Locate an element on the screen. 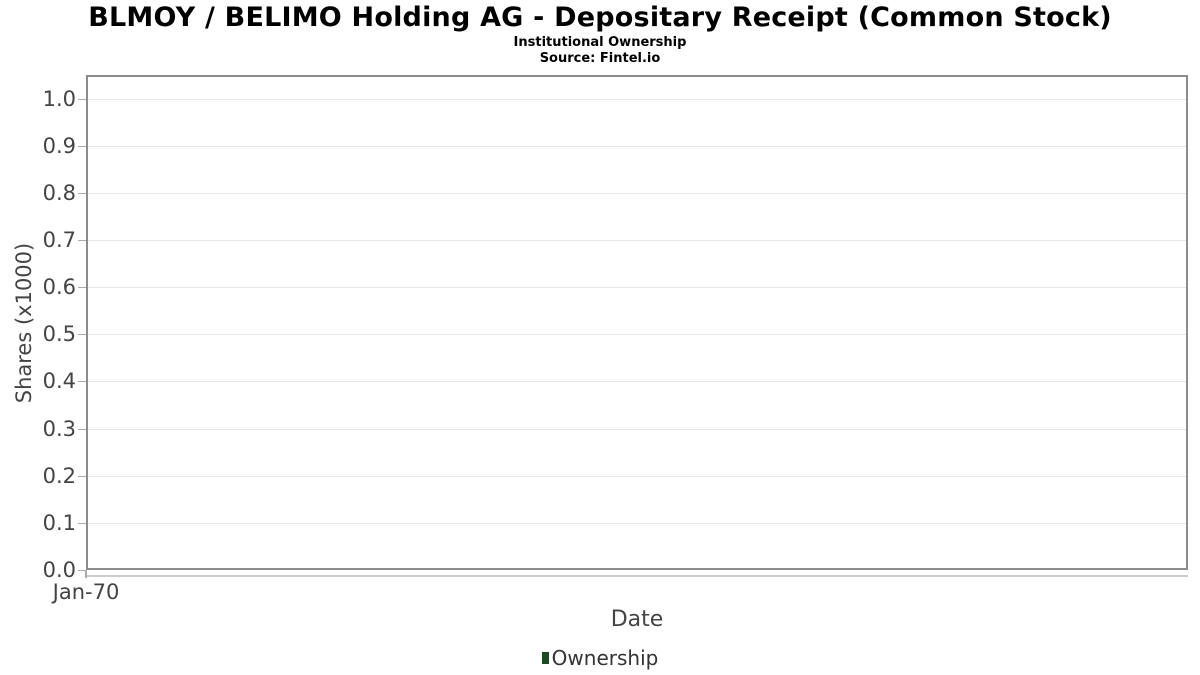 The height and width of the screenshot is (675, 1200). legend-swatch-icon is located at coordinates (545, 658).